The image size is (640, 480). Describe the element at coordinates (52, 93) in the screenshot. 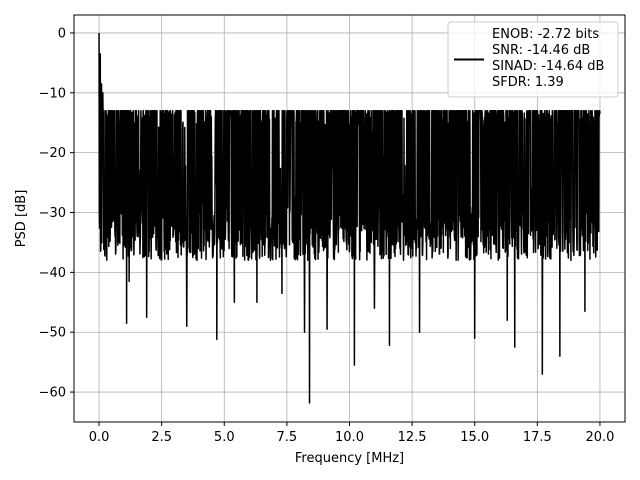

I see `y-tick-label: −10` at that location.